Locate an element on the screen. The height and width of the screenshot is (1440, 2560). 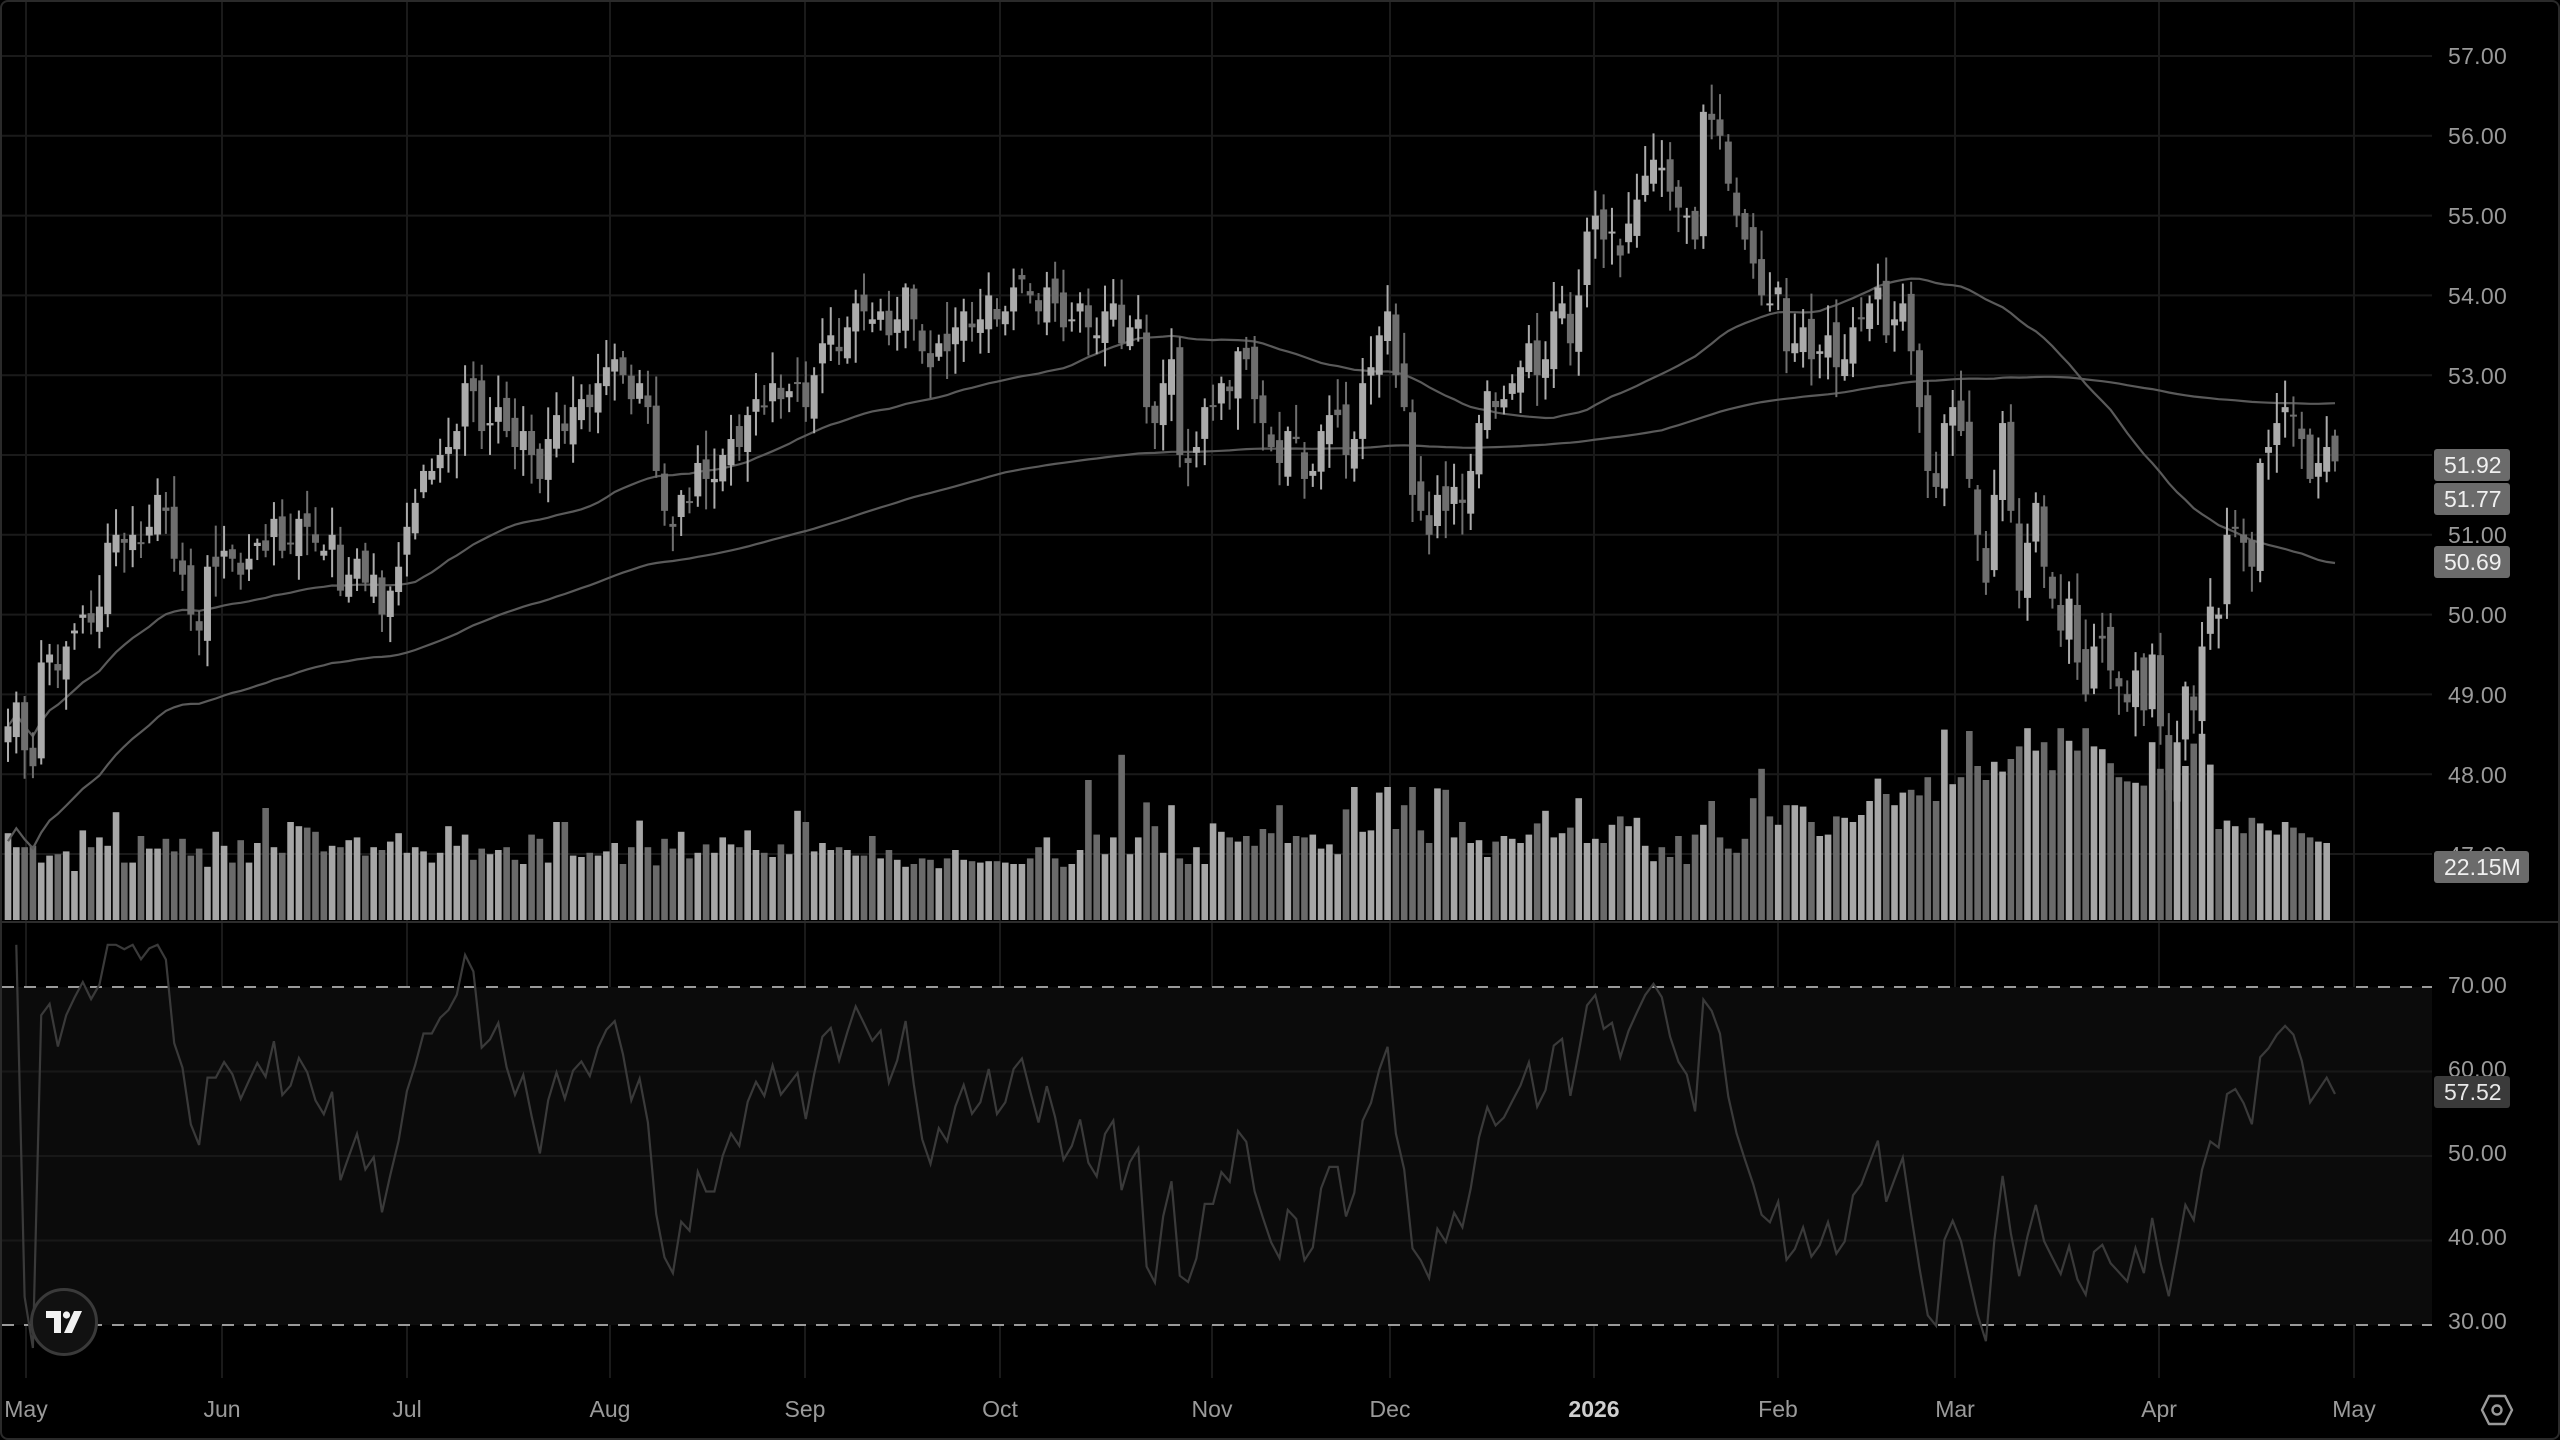
x-tick-jun: Jun is located at coordinates (222, 1409).